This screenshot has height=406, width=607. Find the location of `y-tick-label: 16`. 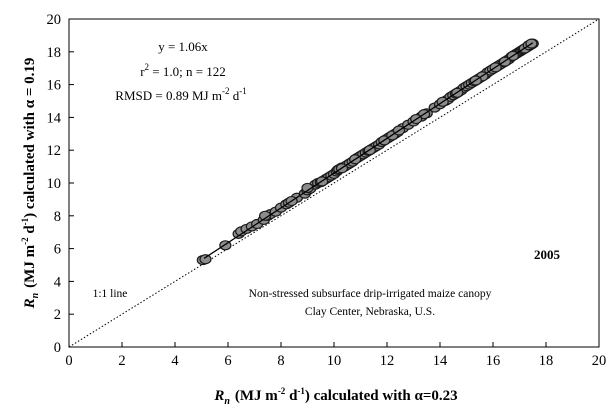

y-tick-label: 16 is located at coordinates (54, 86).